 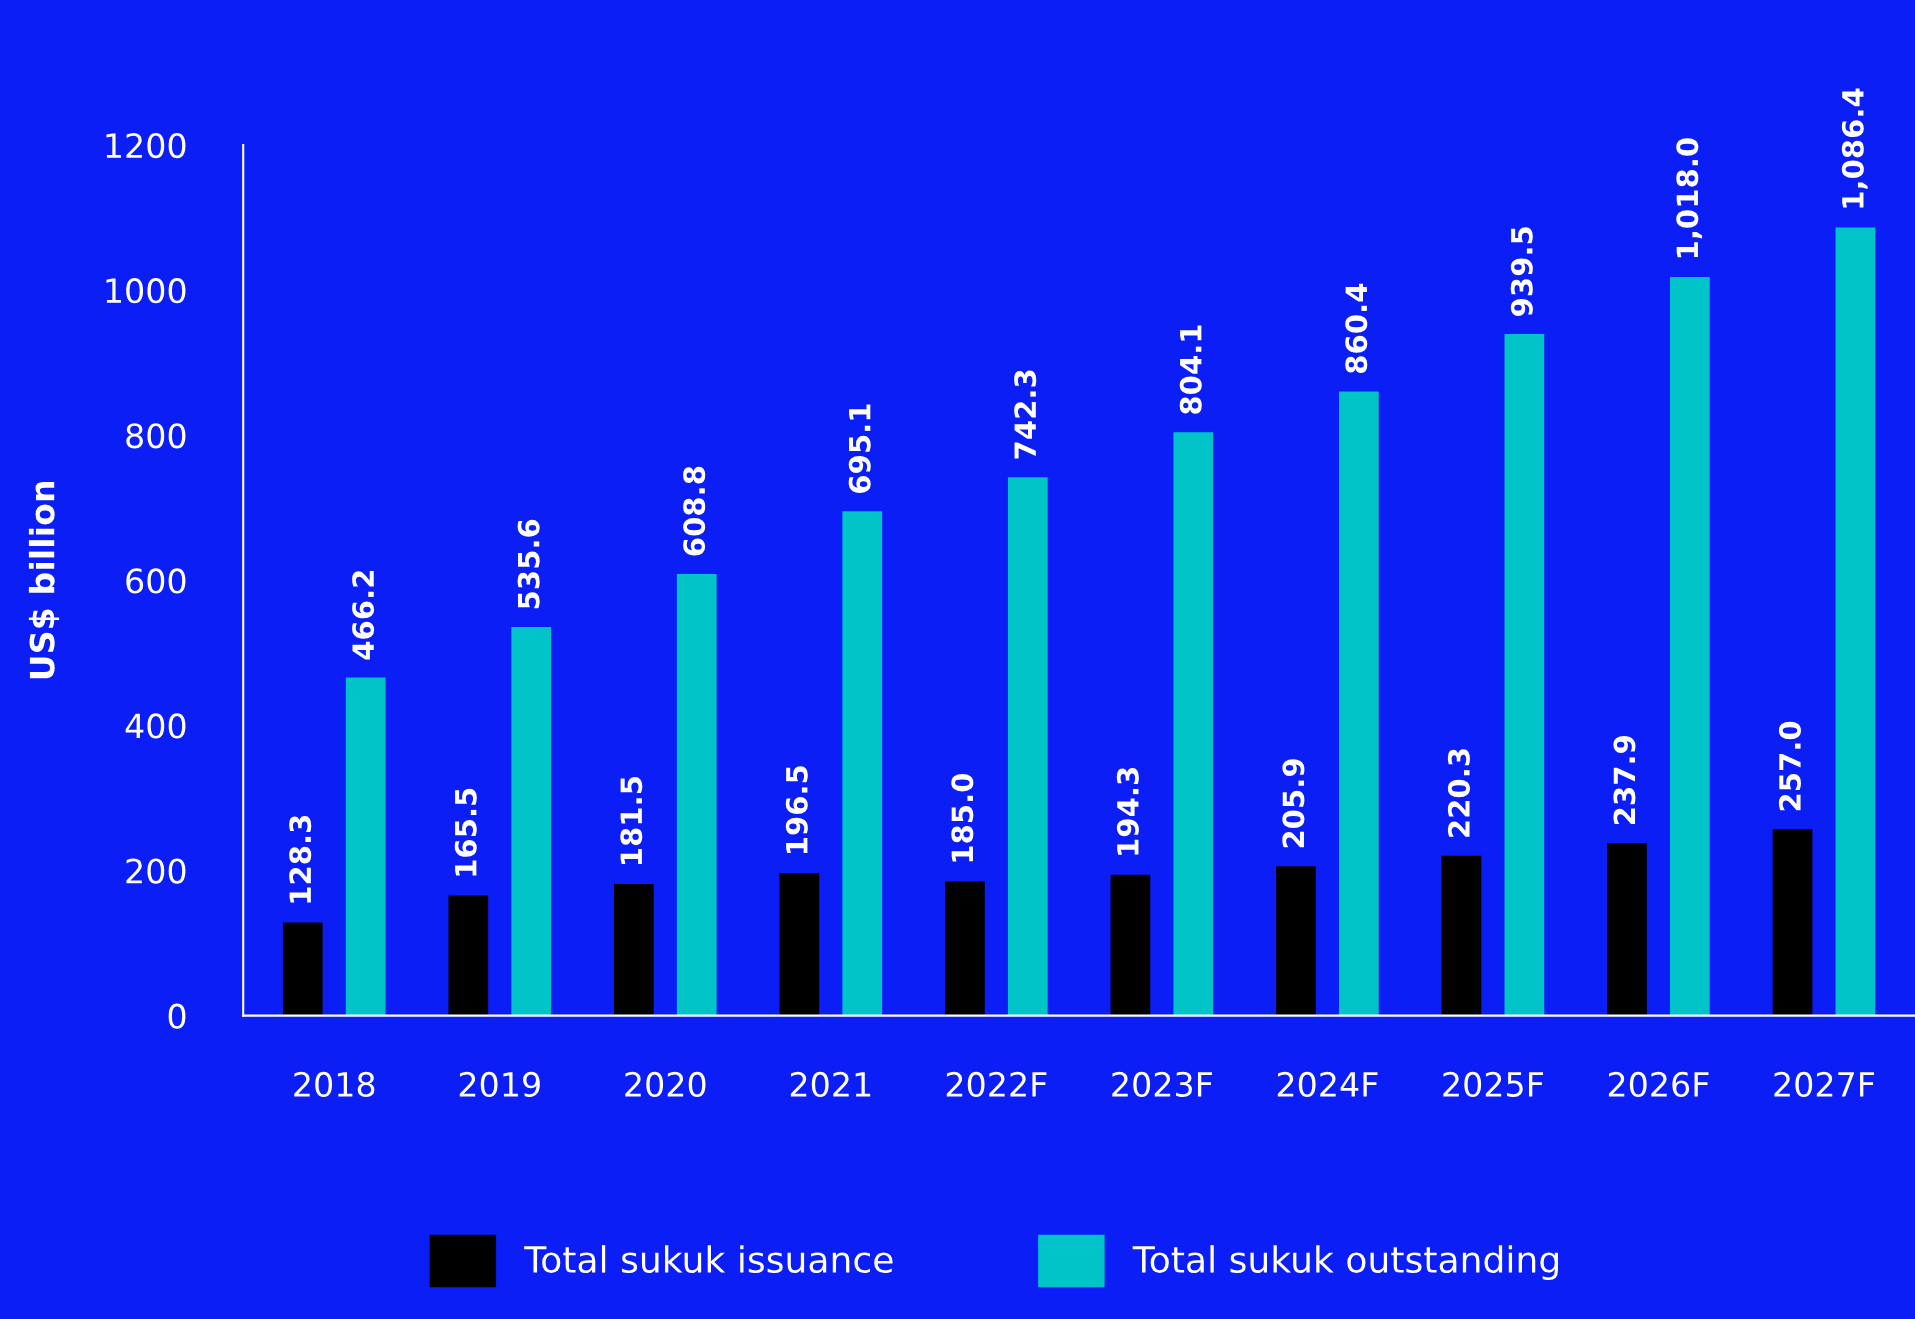 I want to click on x-tick-label: 2025F, so click(x=1493, y=1084).